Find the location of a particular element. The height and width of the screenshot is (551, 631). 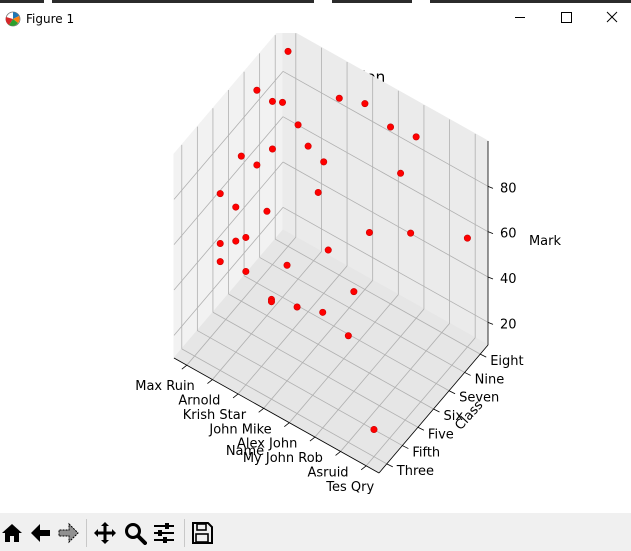

home-icon is located at coordinates (12, 533).